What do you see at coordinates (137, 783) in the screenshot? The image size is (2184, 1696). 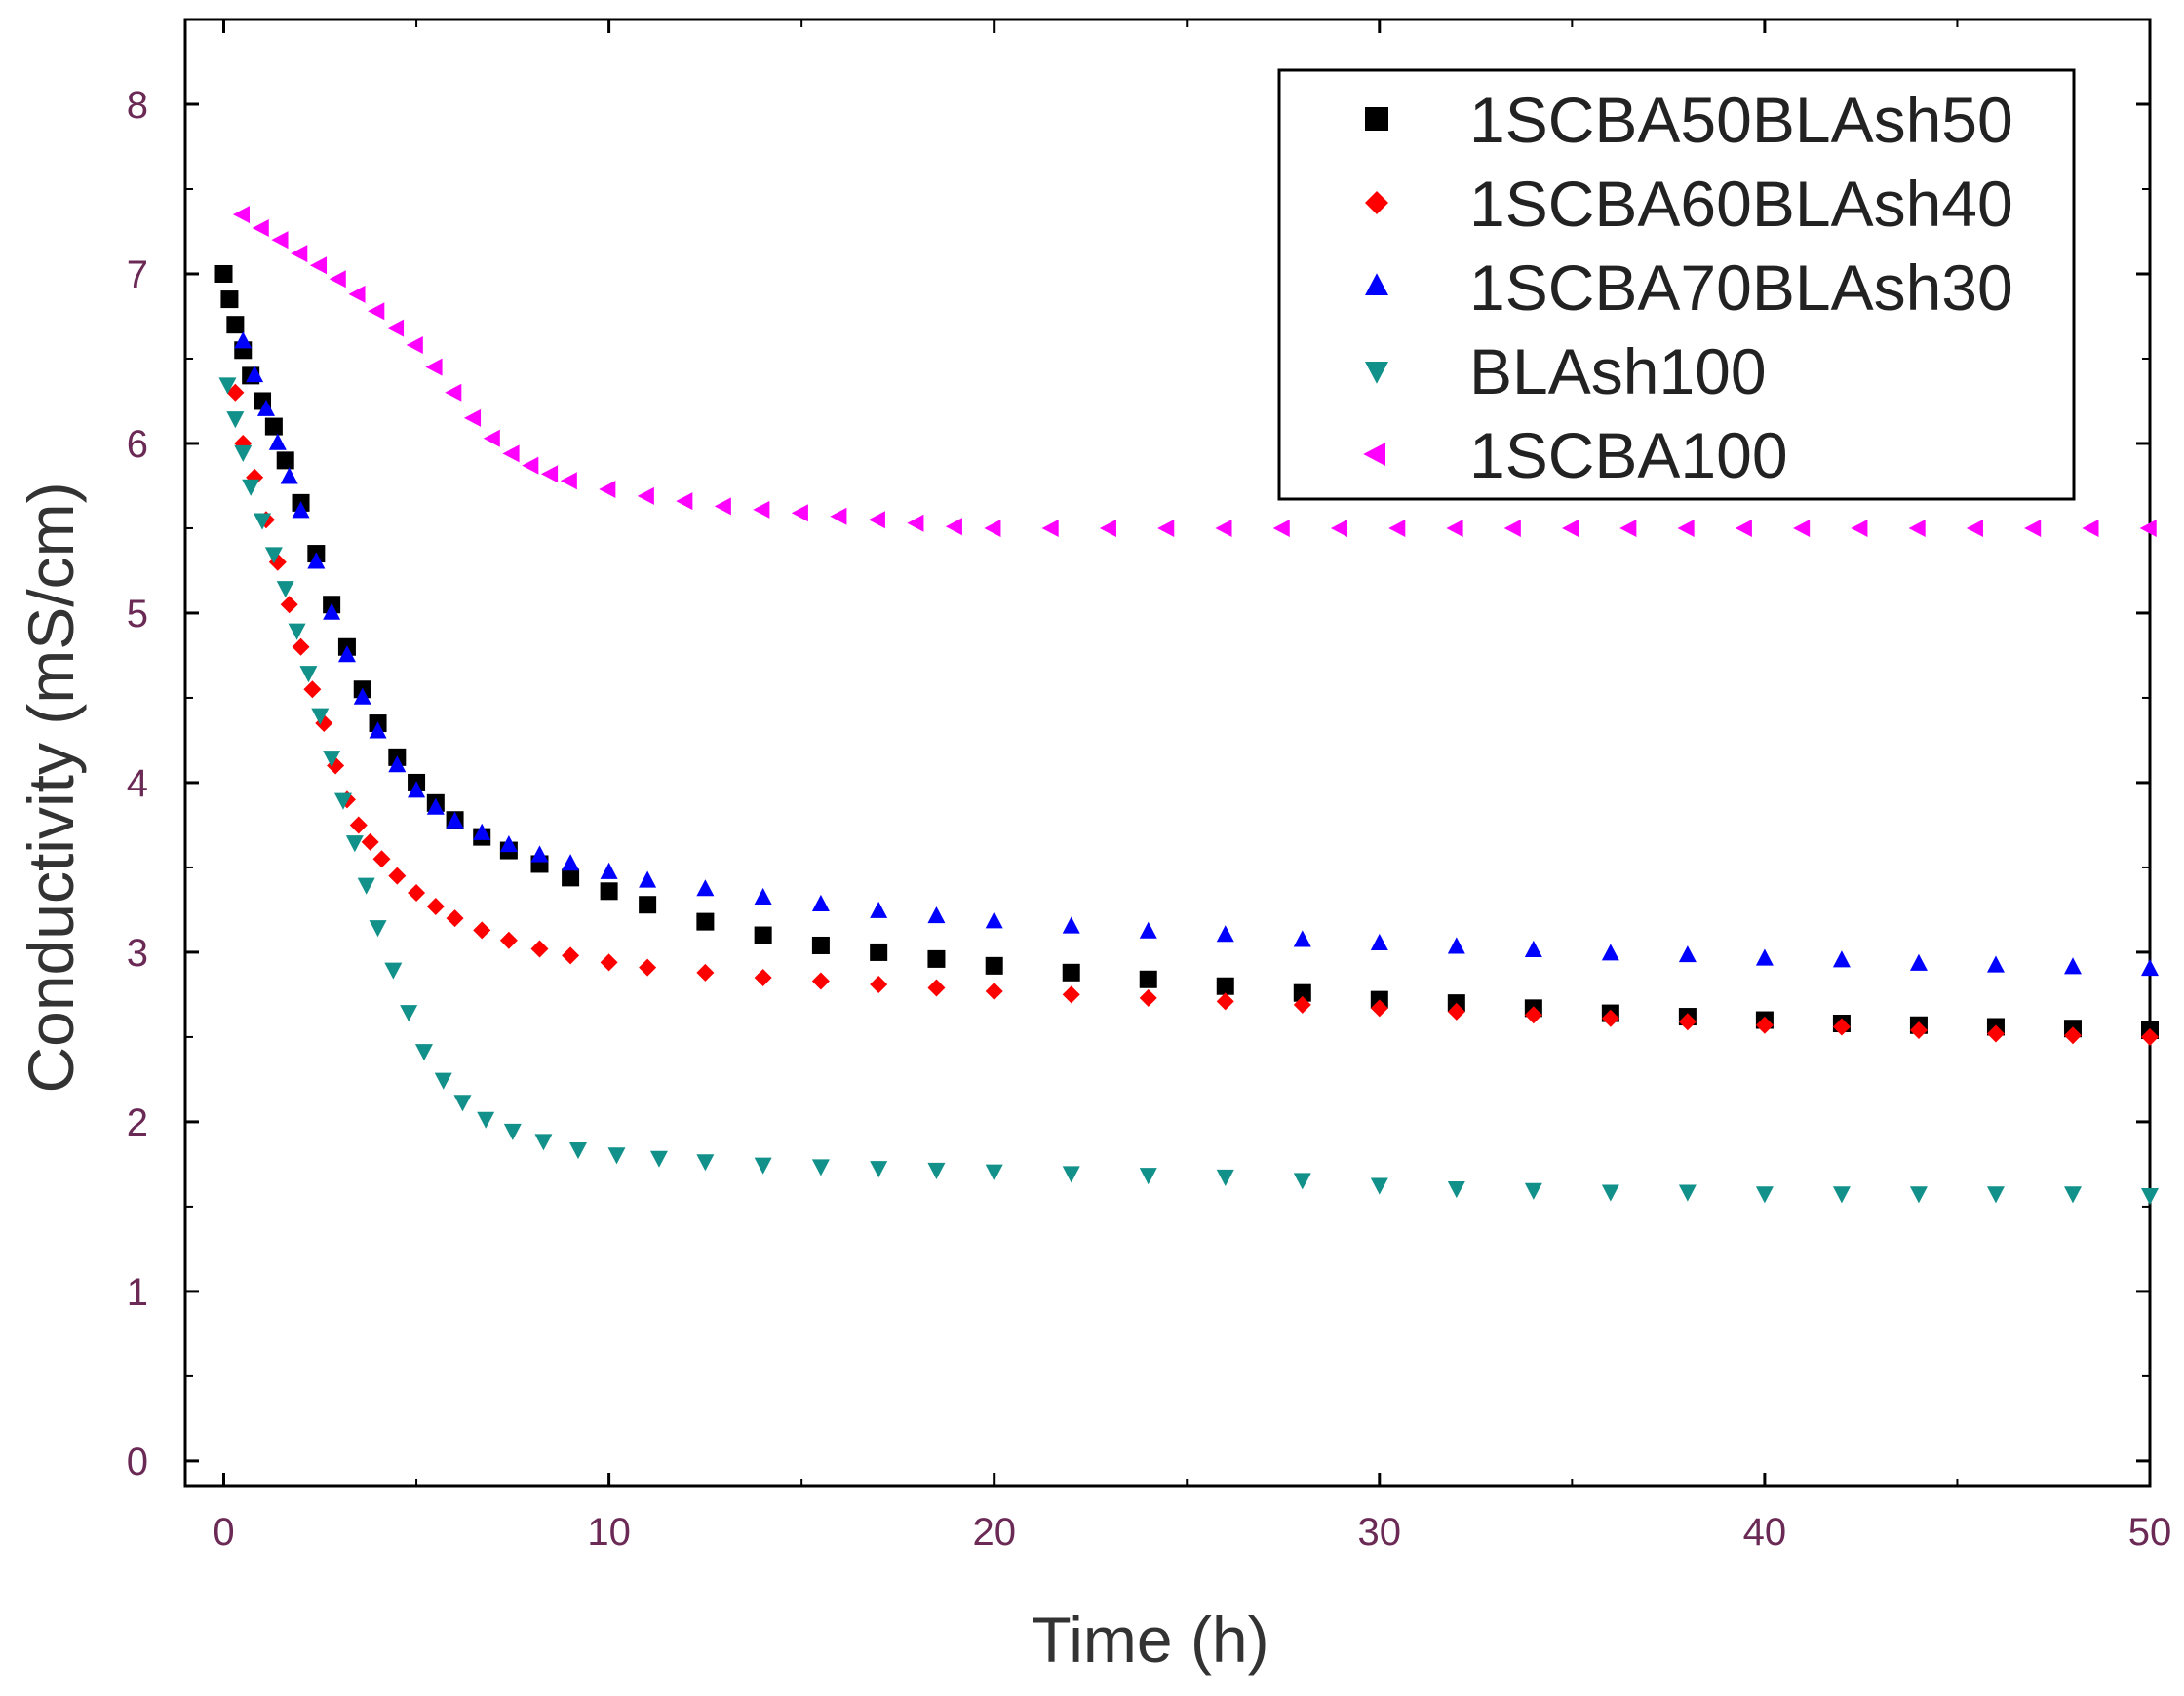 I see `y-tick-label: 4` at bounding box center [137, 783].